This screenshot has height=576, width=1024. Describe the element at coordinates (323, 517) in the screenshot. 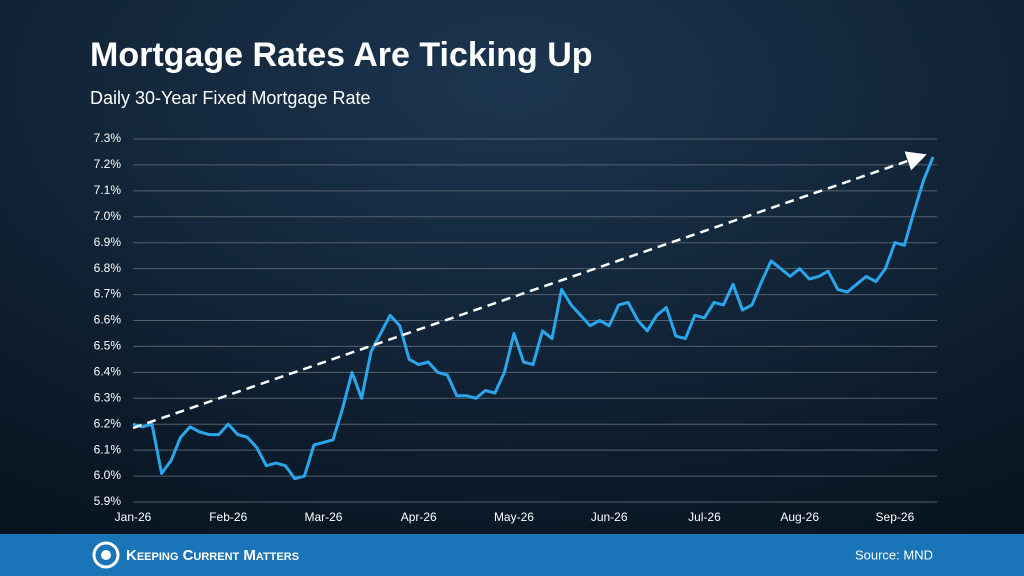

I see `x-tick-label: Mar-26` at that location.